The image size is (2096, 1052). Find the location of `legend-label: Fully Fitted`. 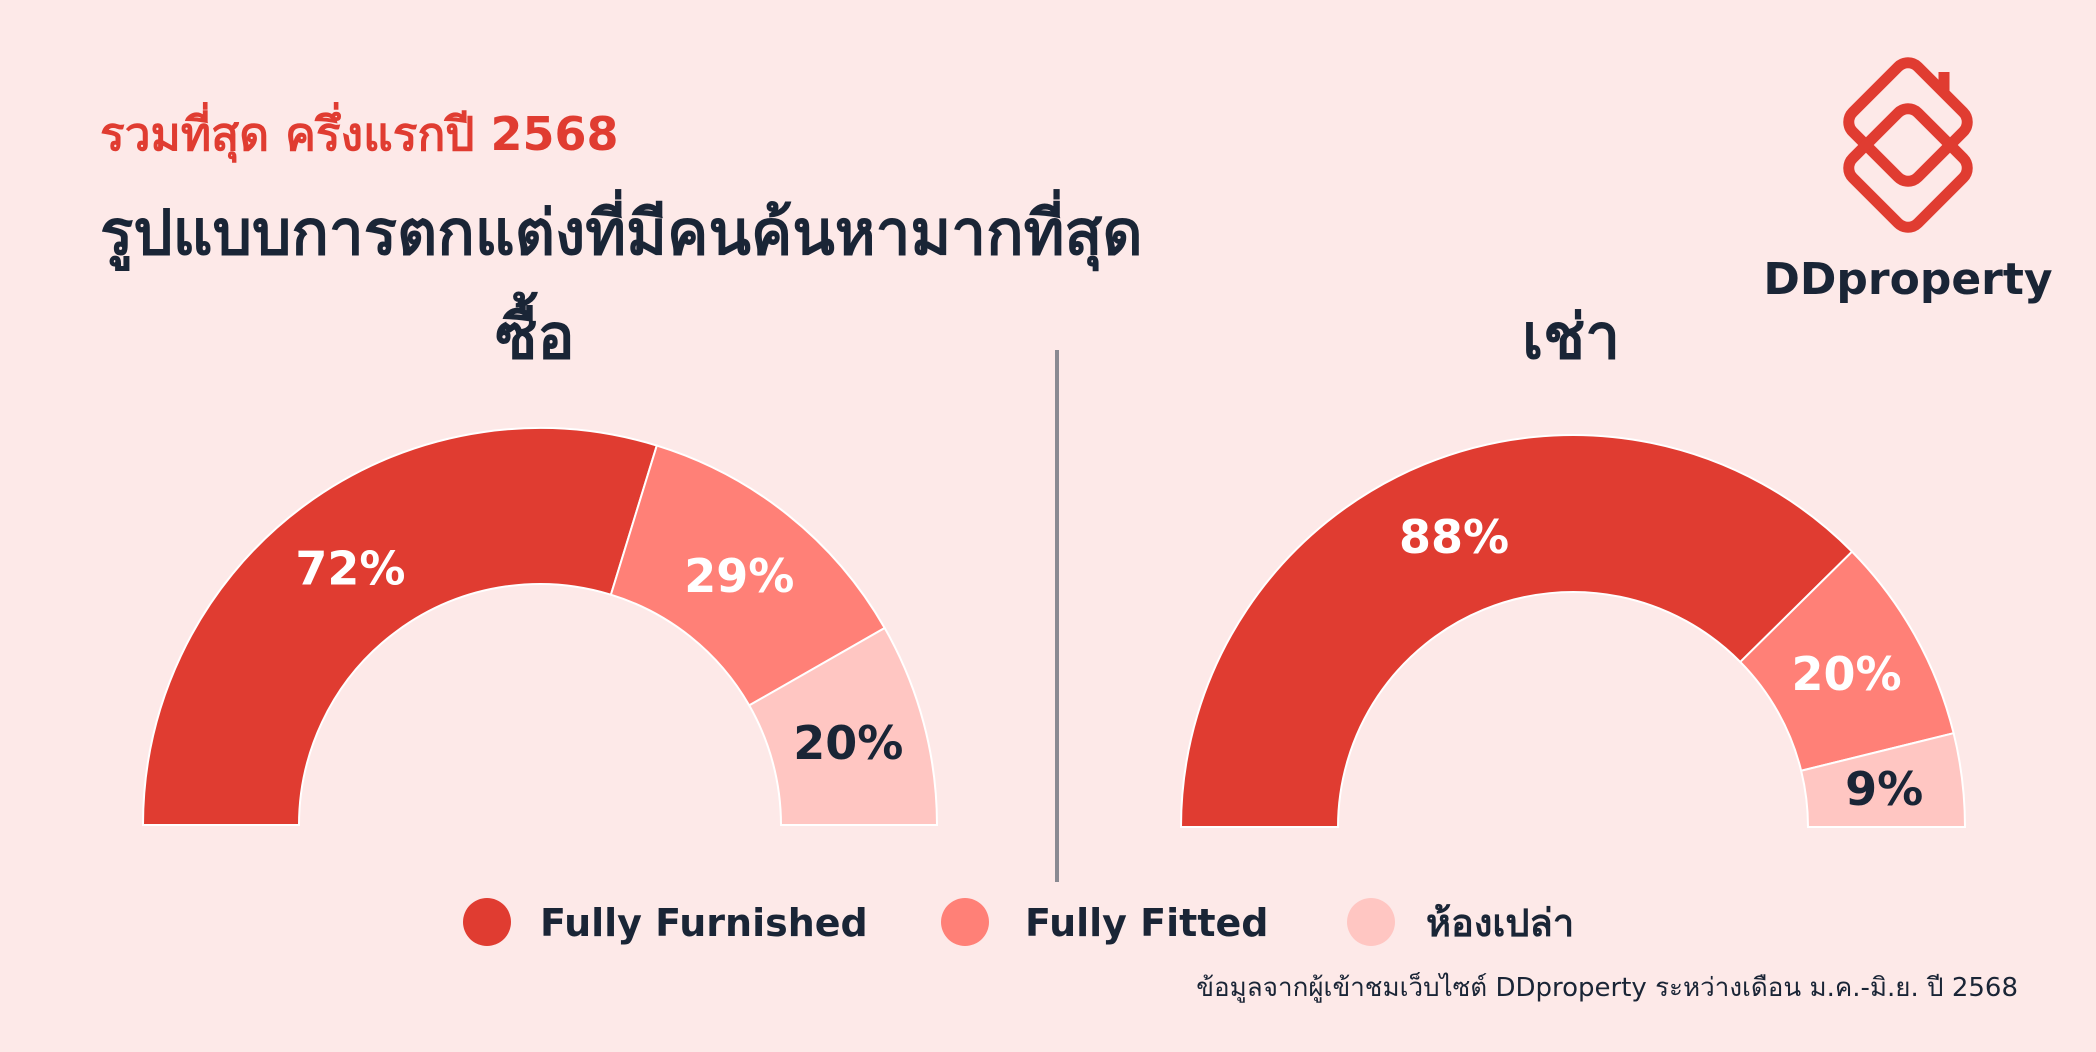

legend-label: Fully Fitted is located at coordinates (1146, 923).